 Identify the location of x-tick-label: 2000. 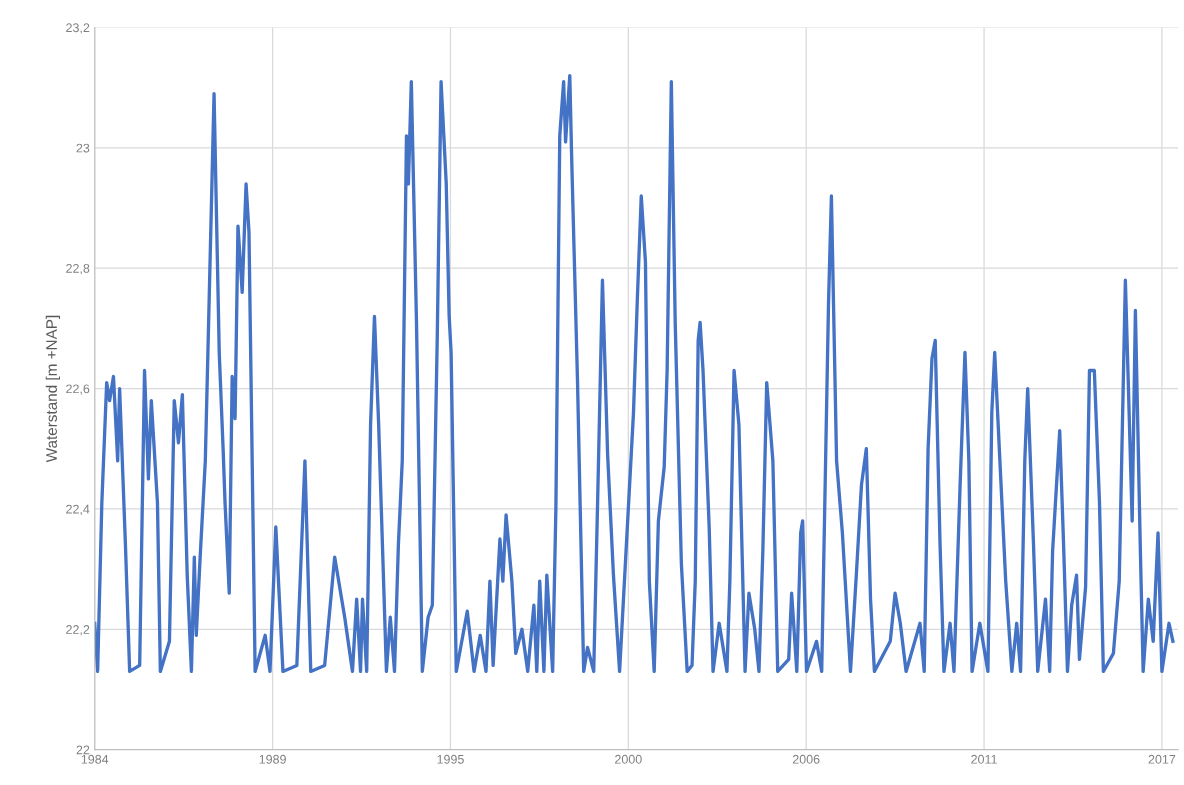
(628, 759).